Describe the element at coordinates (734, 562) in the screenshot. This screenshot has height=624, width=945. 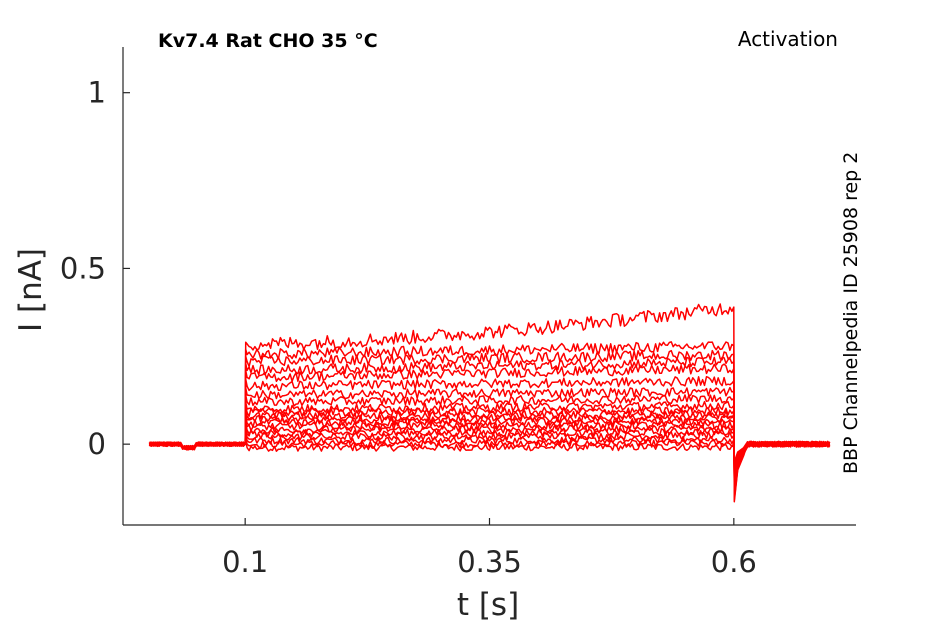
I see `x-tick-label: 0.6` at that location.